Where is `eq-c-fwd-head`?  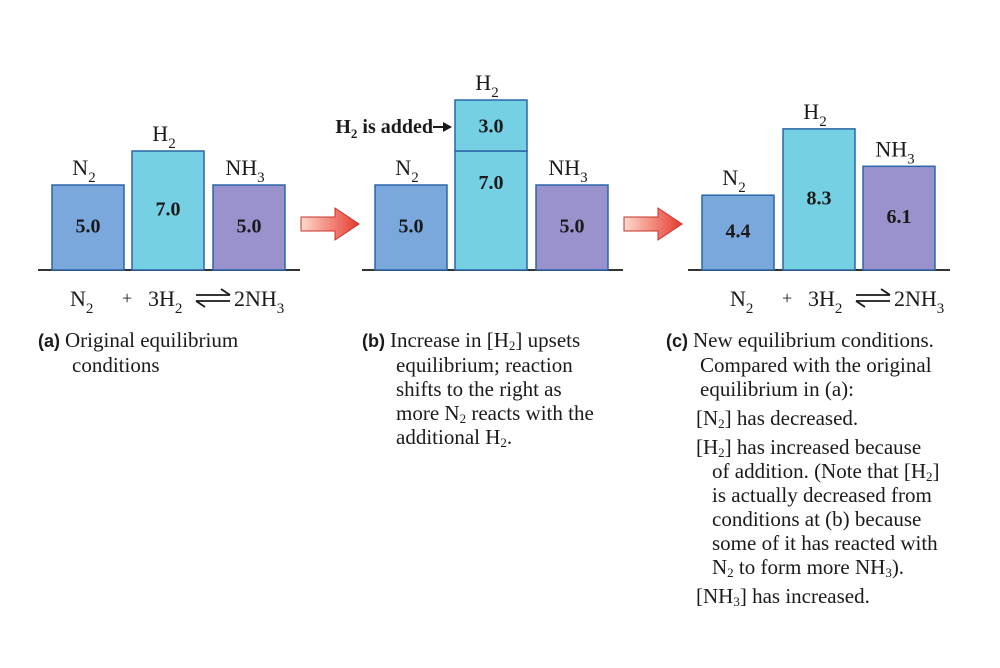 eq-c-fwd-head is located at coordinates (885, 292).